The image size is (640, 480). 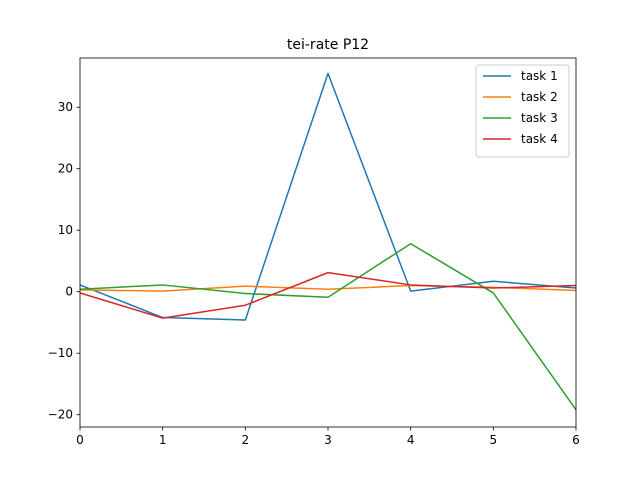 What do you see at coordinates (60, 415) in the screenshot?
I see `y-tick-label: −20` at bounding box center [60, 415].